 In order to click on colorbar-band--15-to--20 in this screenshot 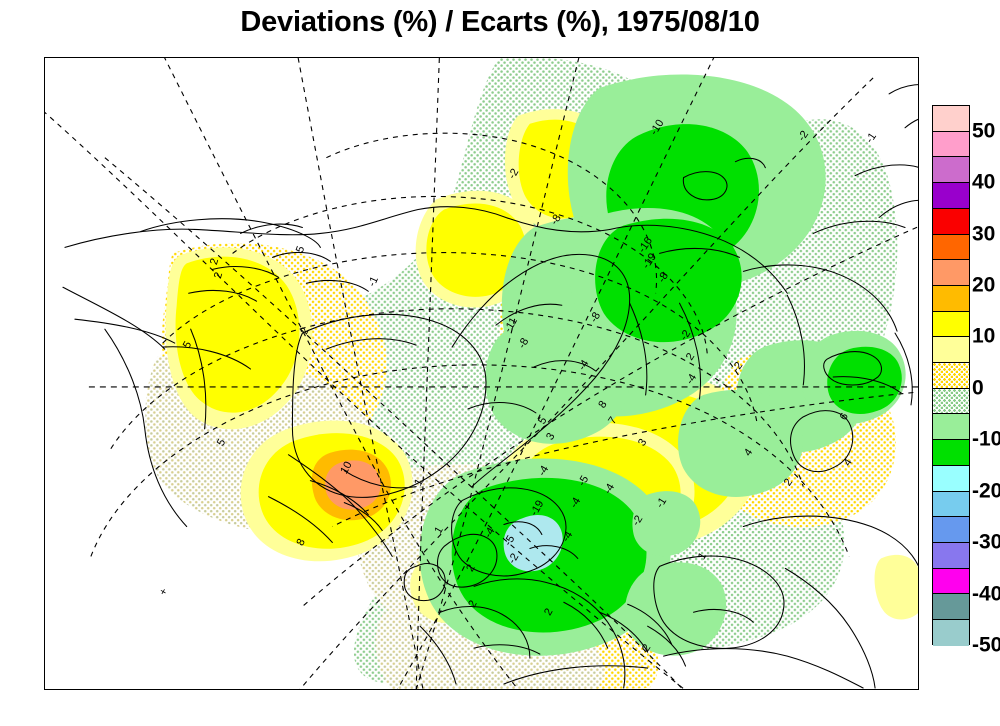, I will do `click(951, 478)`.